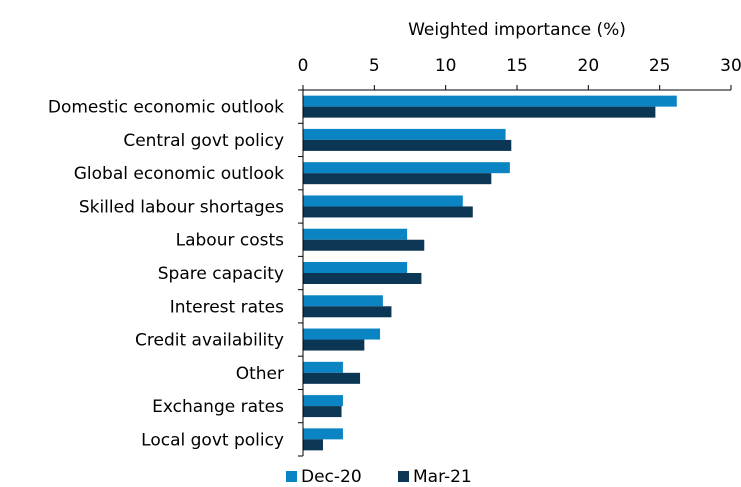 Image resolution: width=741 pixels, height=487 pixels. I want to click on x-axis-ticks: 0 5 10 15 20 25 30, so click(519, 73).